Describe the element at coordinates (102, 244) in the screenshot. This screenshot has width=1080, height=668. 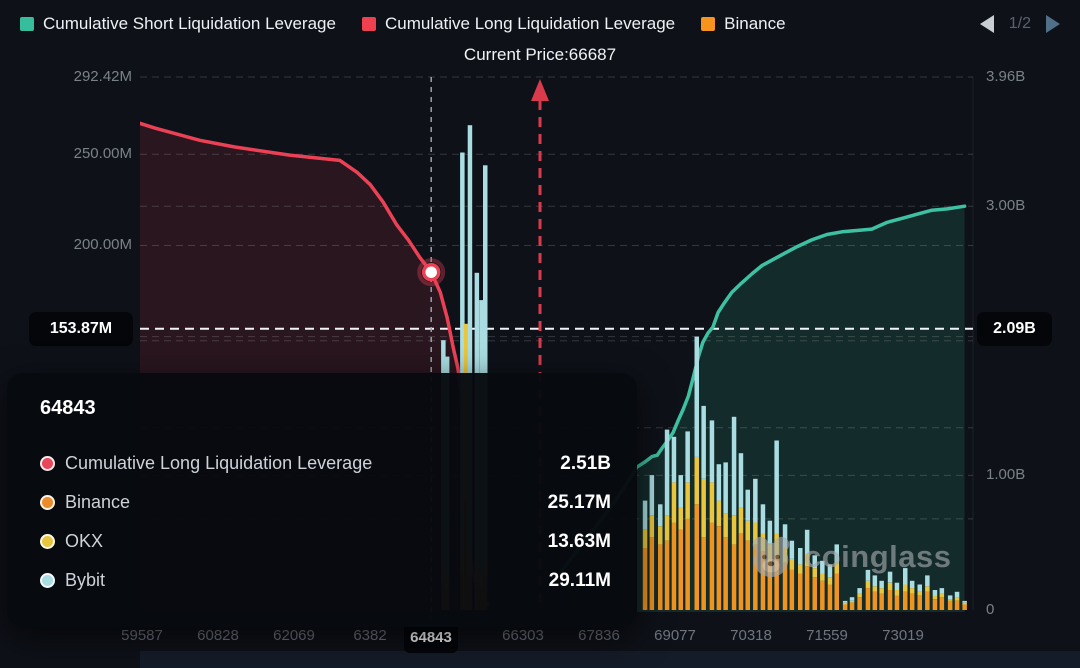
I see `left-axis-tick-label: 200.00M` at that location.